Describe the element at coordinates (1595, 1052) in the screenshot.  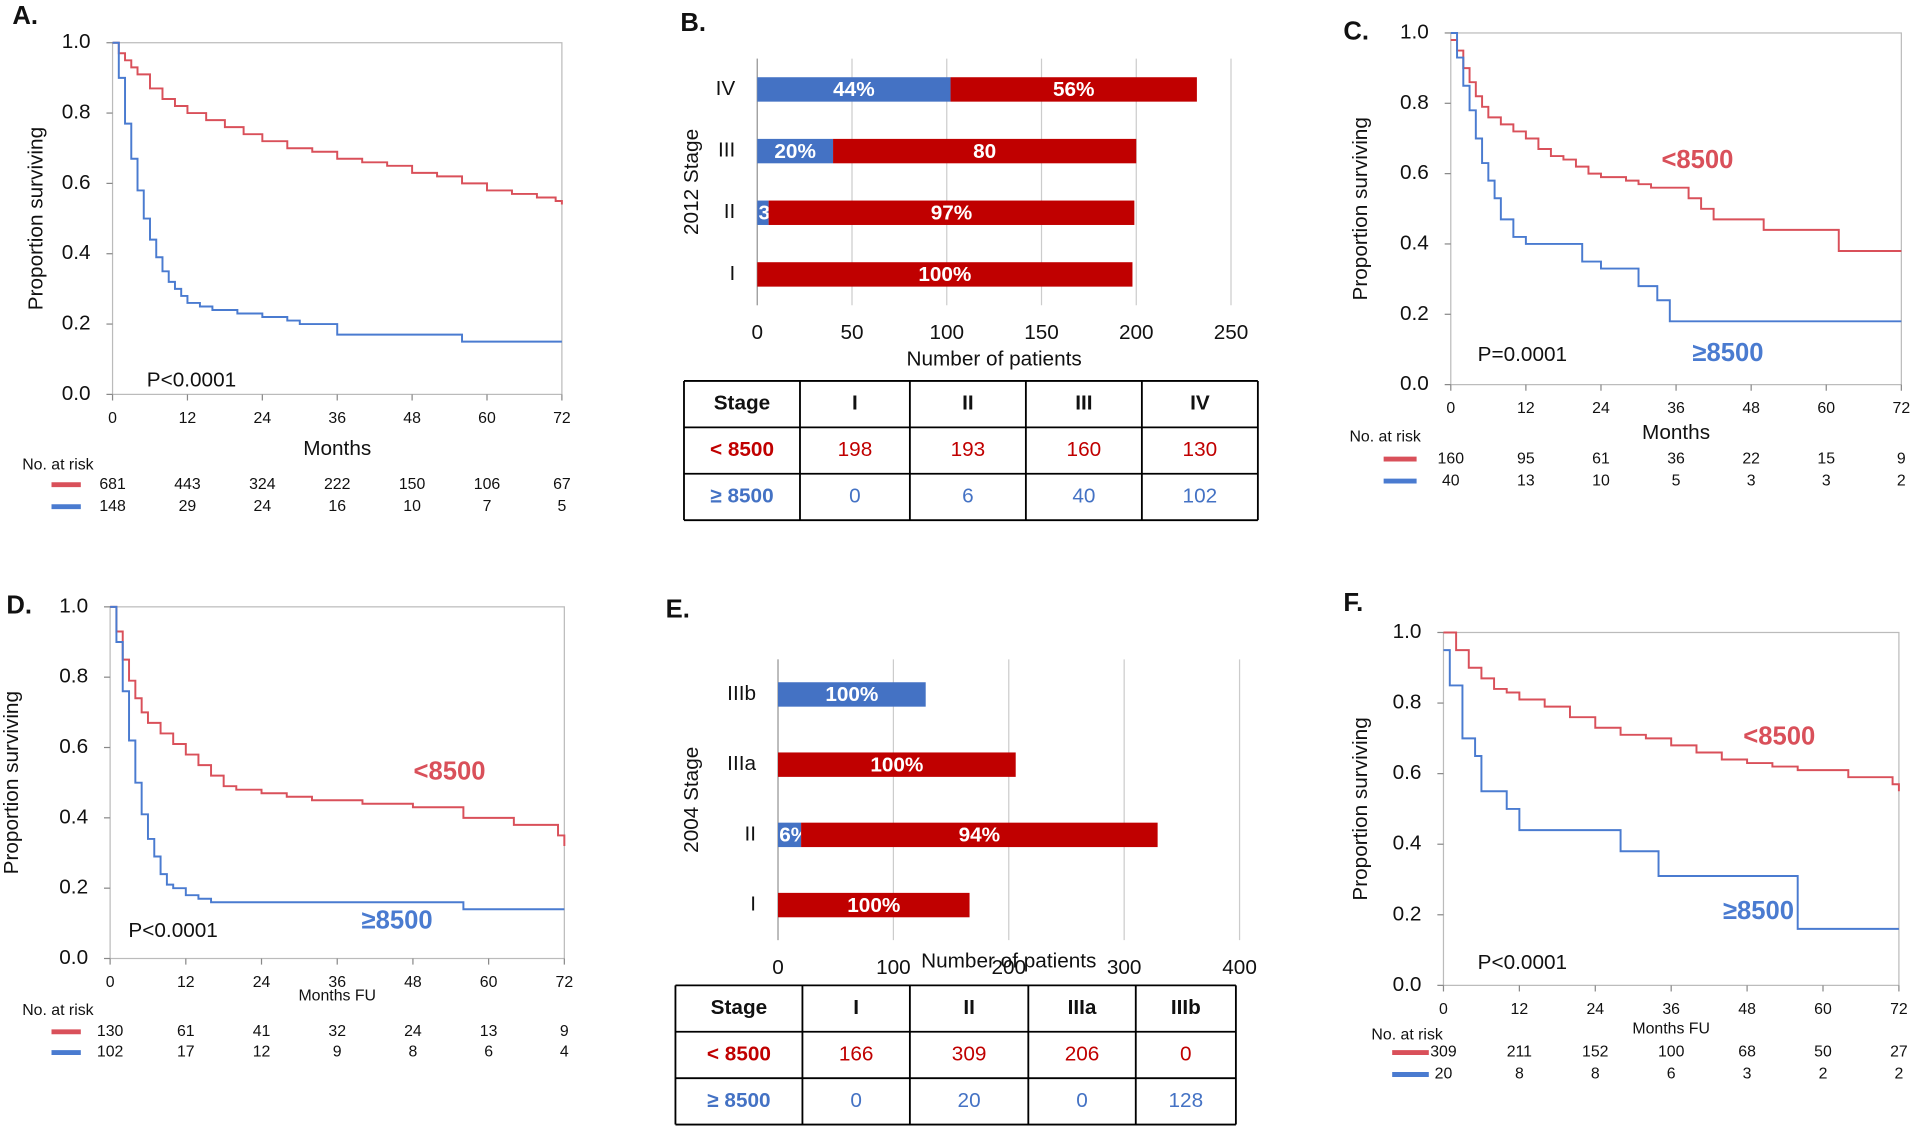
I see `risk-count: 152` at that location.